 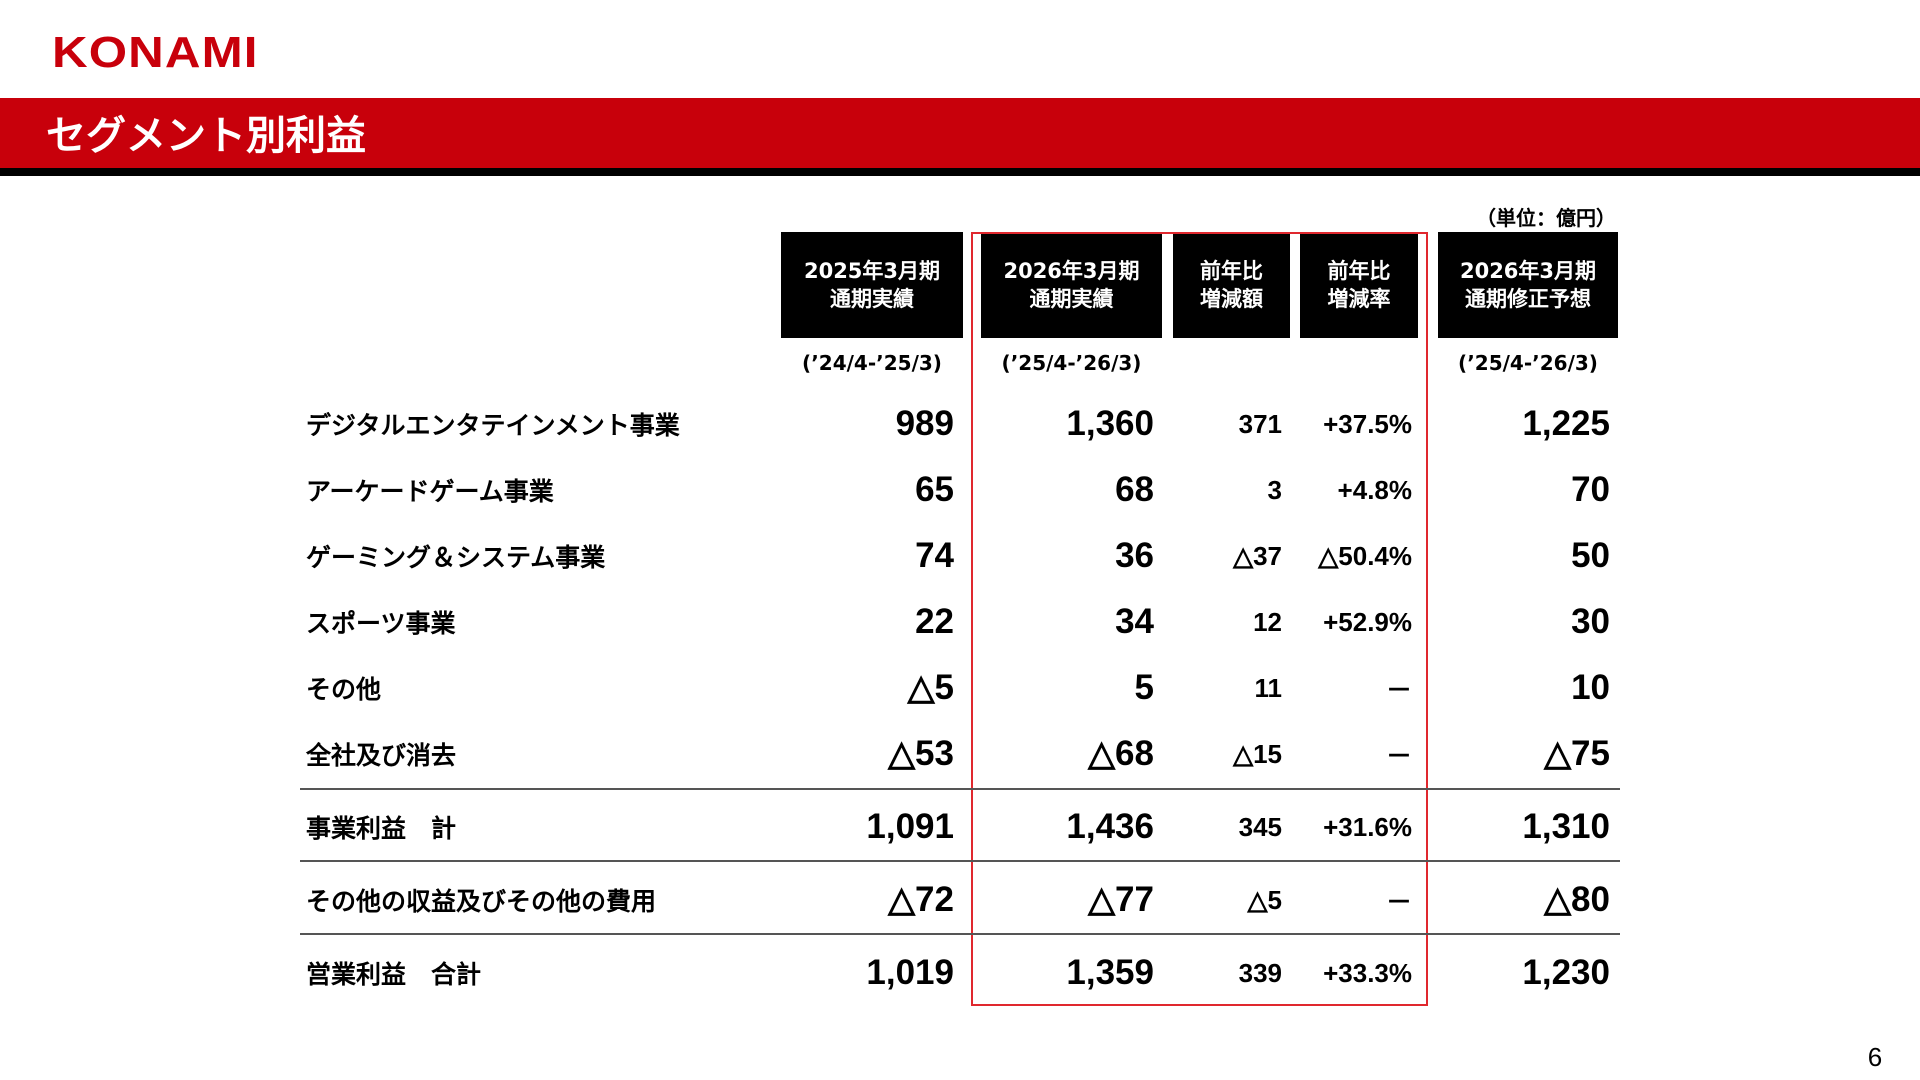 What do you see at coordinates (1374, 489) in the screenshot?
I see `cell-rate: +4.8%` at bounding box center [1374, 489].